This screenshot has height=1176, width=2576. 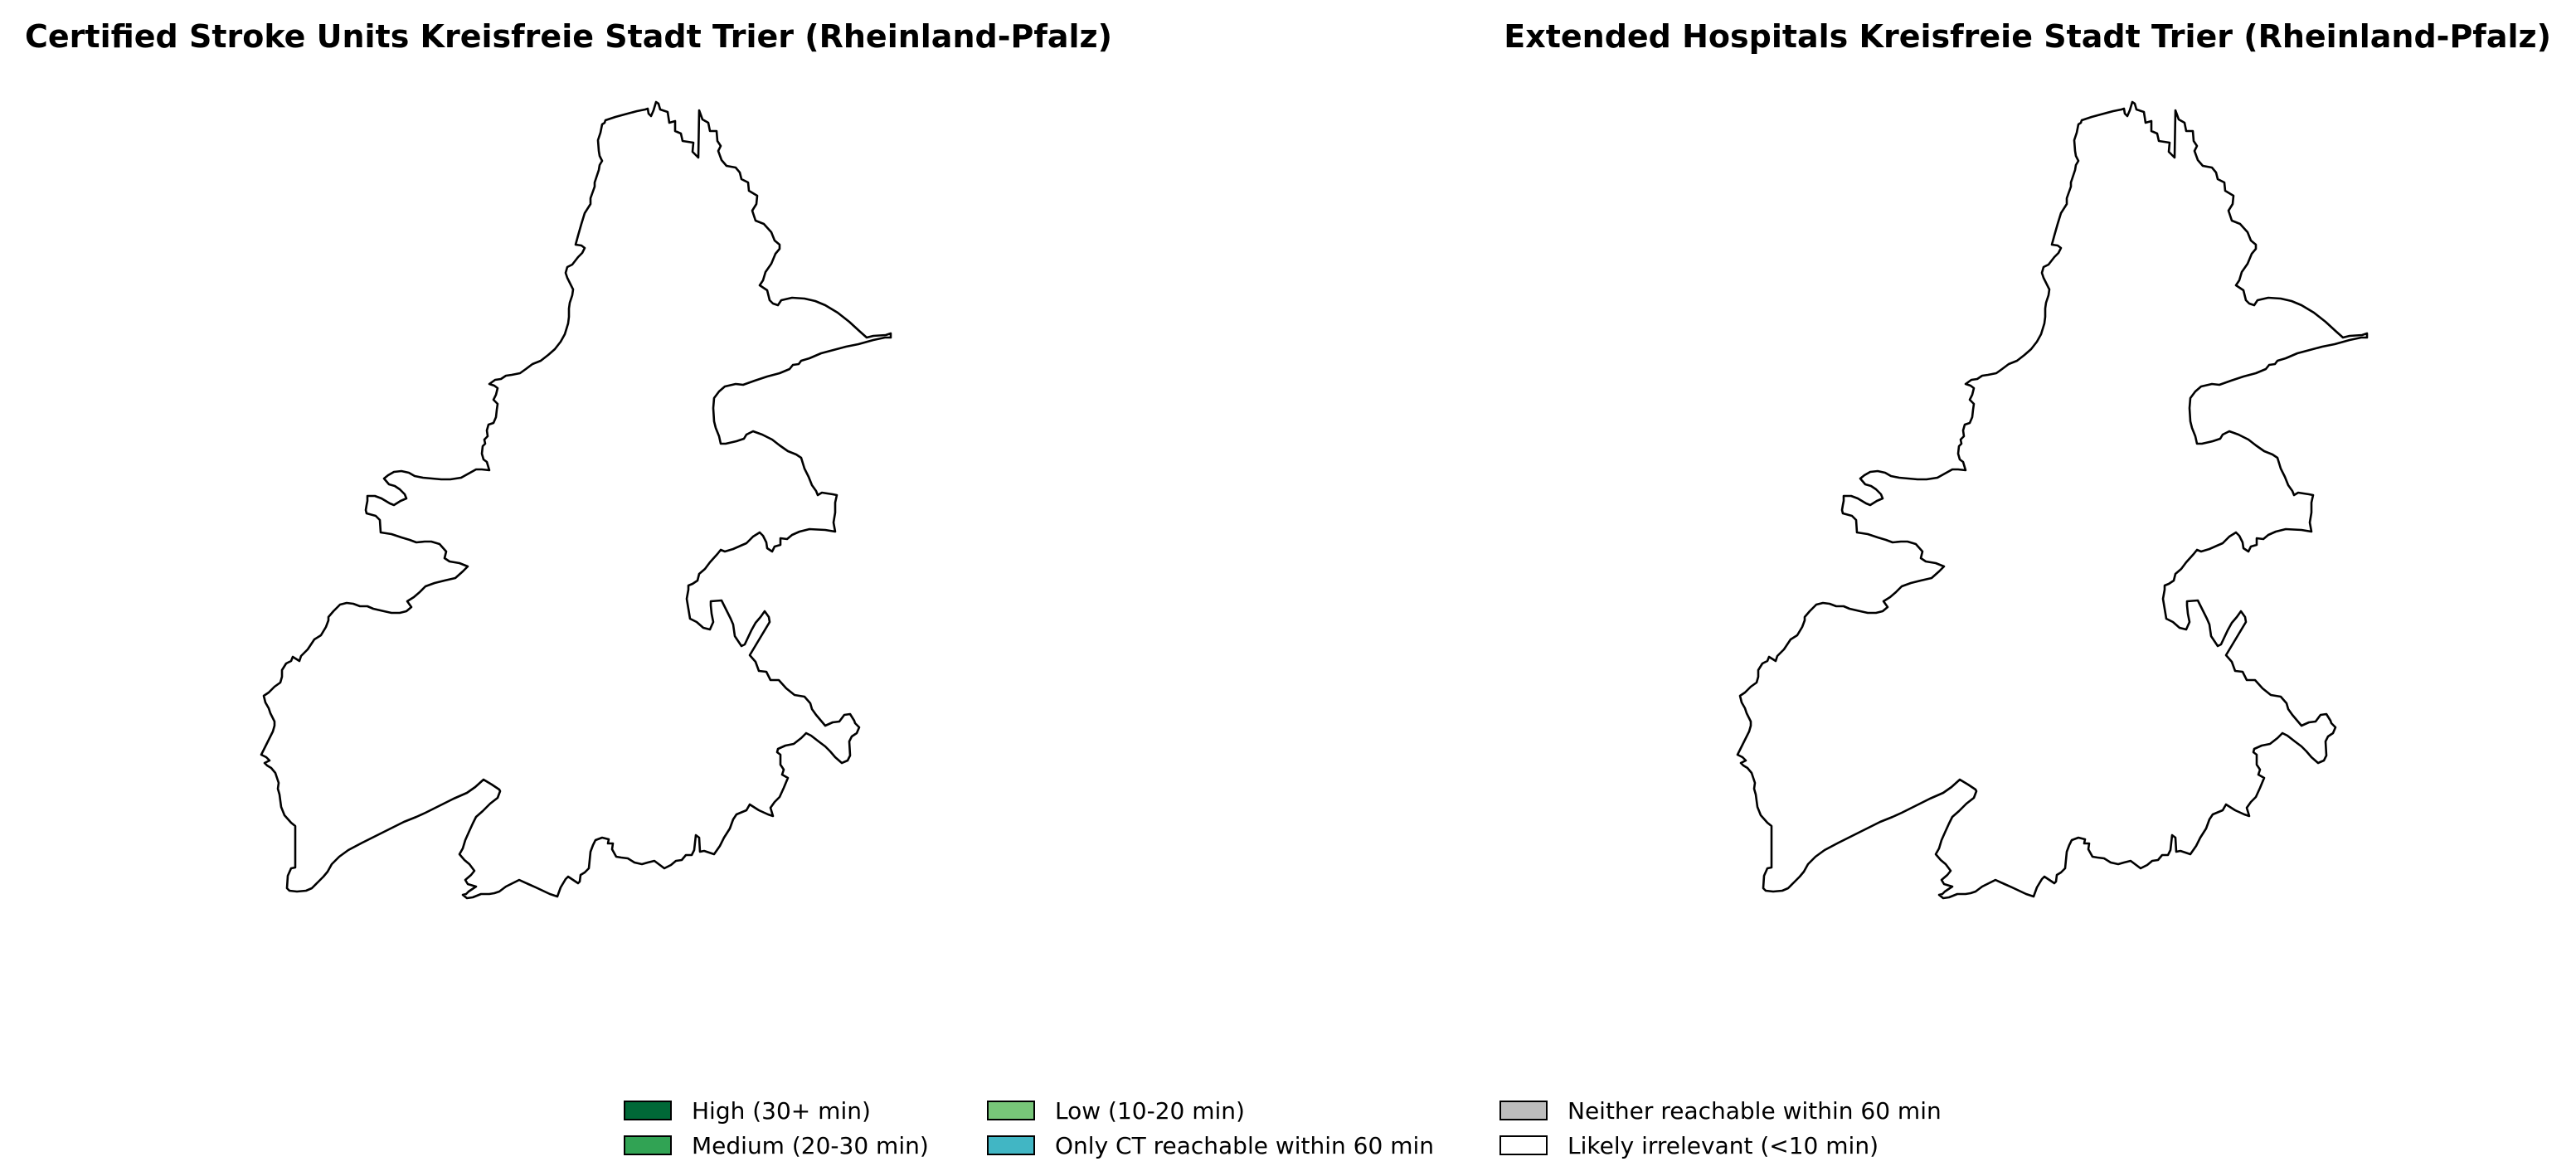 What do you see at coordinates (648, 1111) in the screenshot?
I see `legend-swatch-high` at bounding box center [648, 1111].